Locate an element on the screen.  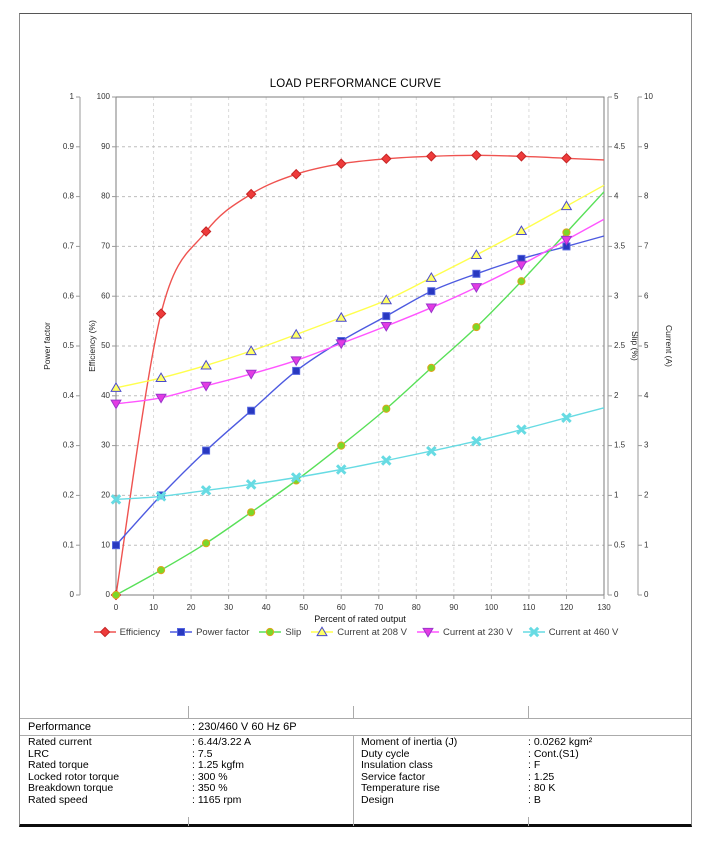
legend-label: Current at 230 V is located at coordinates (477, 632).